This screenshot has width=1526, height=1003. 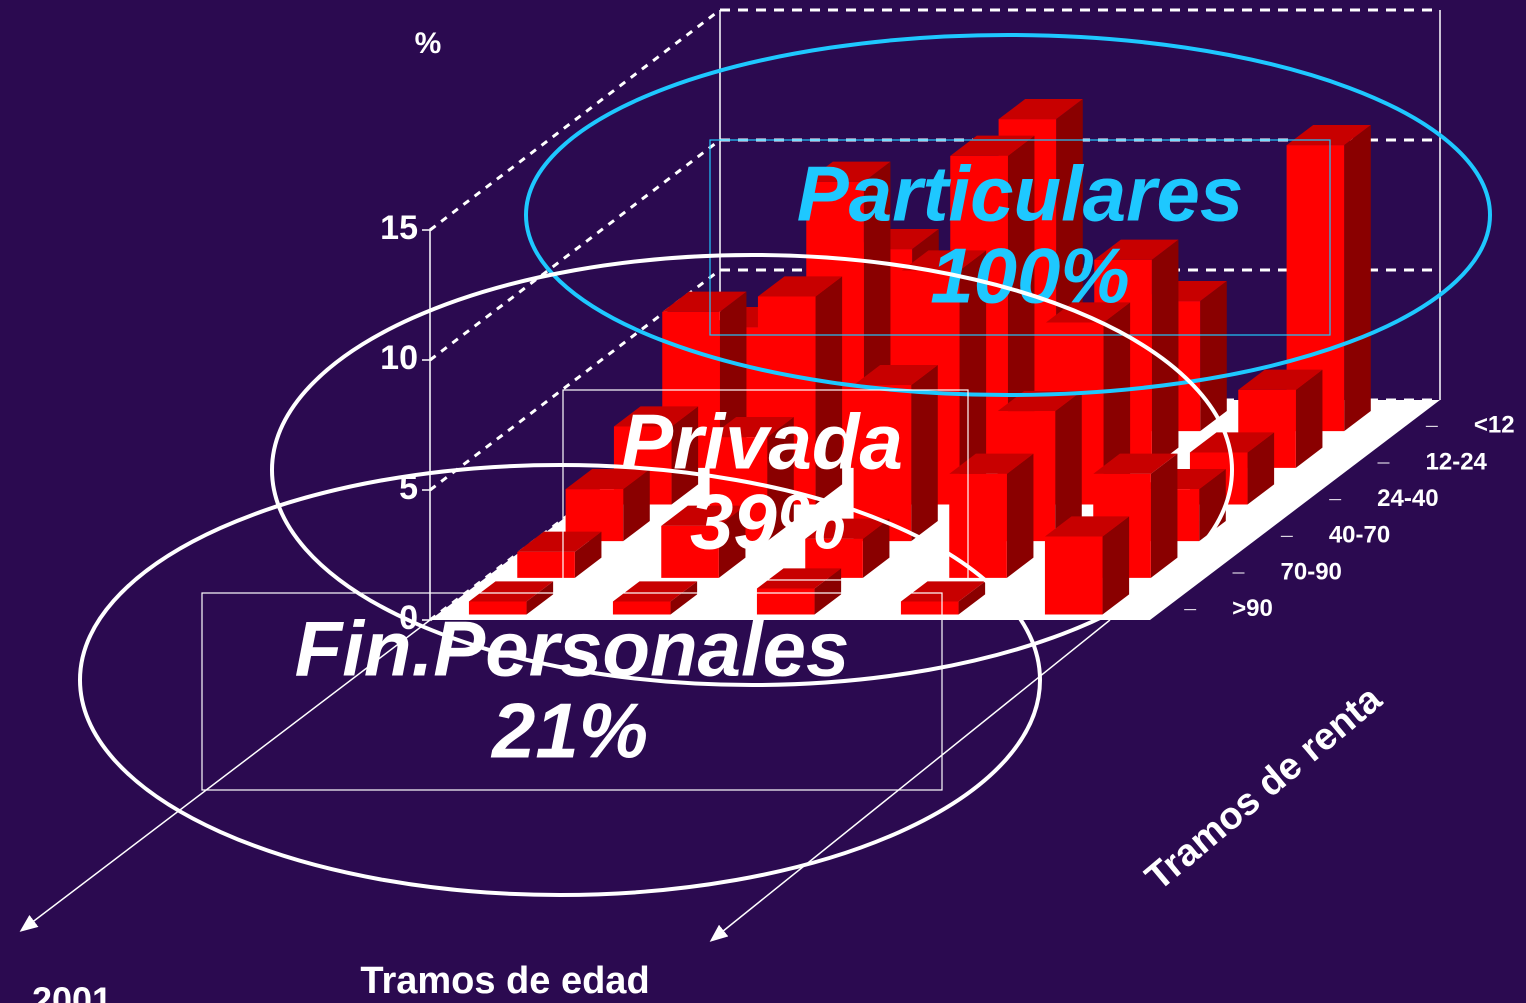 I want to click on age-axis-arrow, so click(x=225, y=775).